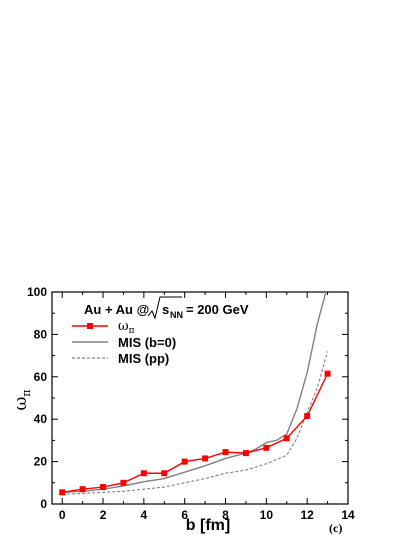 The width and height of the screenshot is (417, 540). What do you see at coordinates (116, 309) in the screenshot?
I see `annotation-text: Au + Au @` at bounding box center [116, 309].